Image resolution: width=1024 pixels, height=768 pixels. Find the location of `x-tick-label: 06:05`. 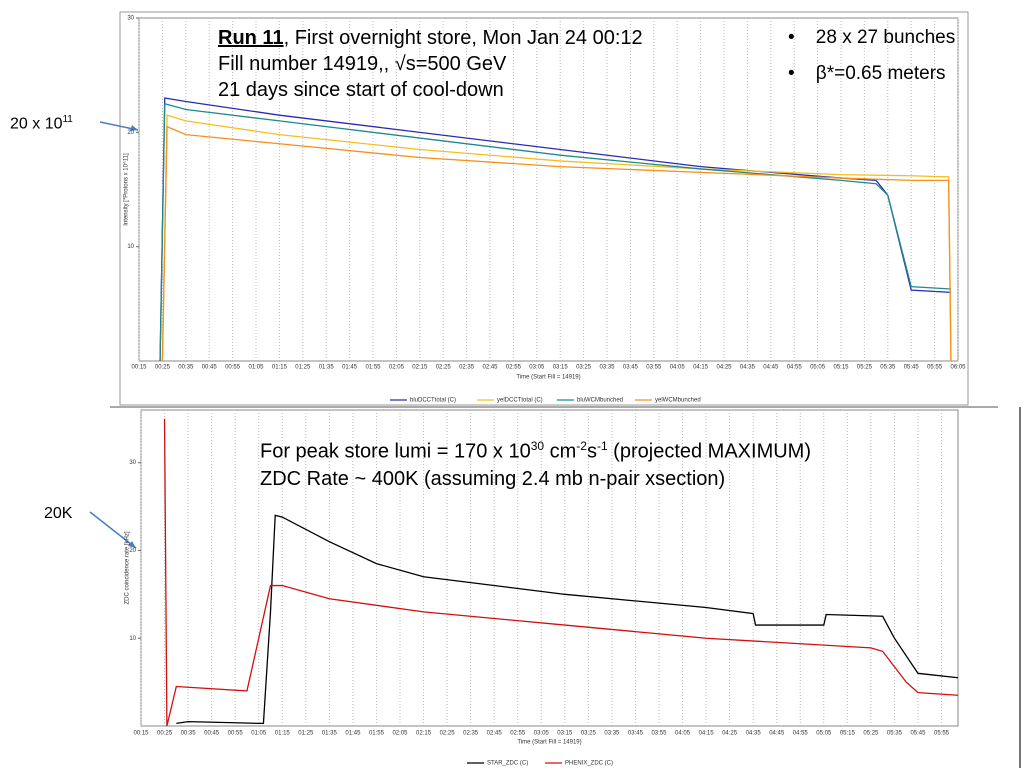

x-tick-label: 06:05 is located at coordinates (958, 368).